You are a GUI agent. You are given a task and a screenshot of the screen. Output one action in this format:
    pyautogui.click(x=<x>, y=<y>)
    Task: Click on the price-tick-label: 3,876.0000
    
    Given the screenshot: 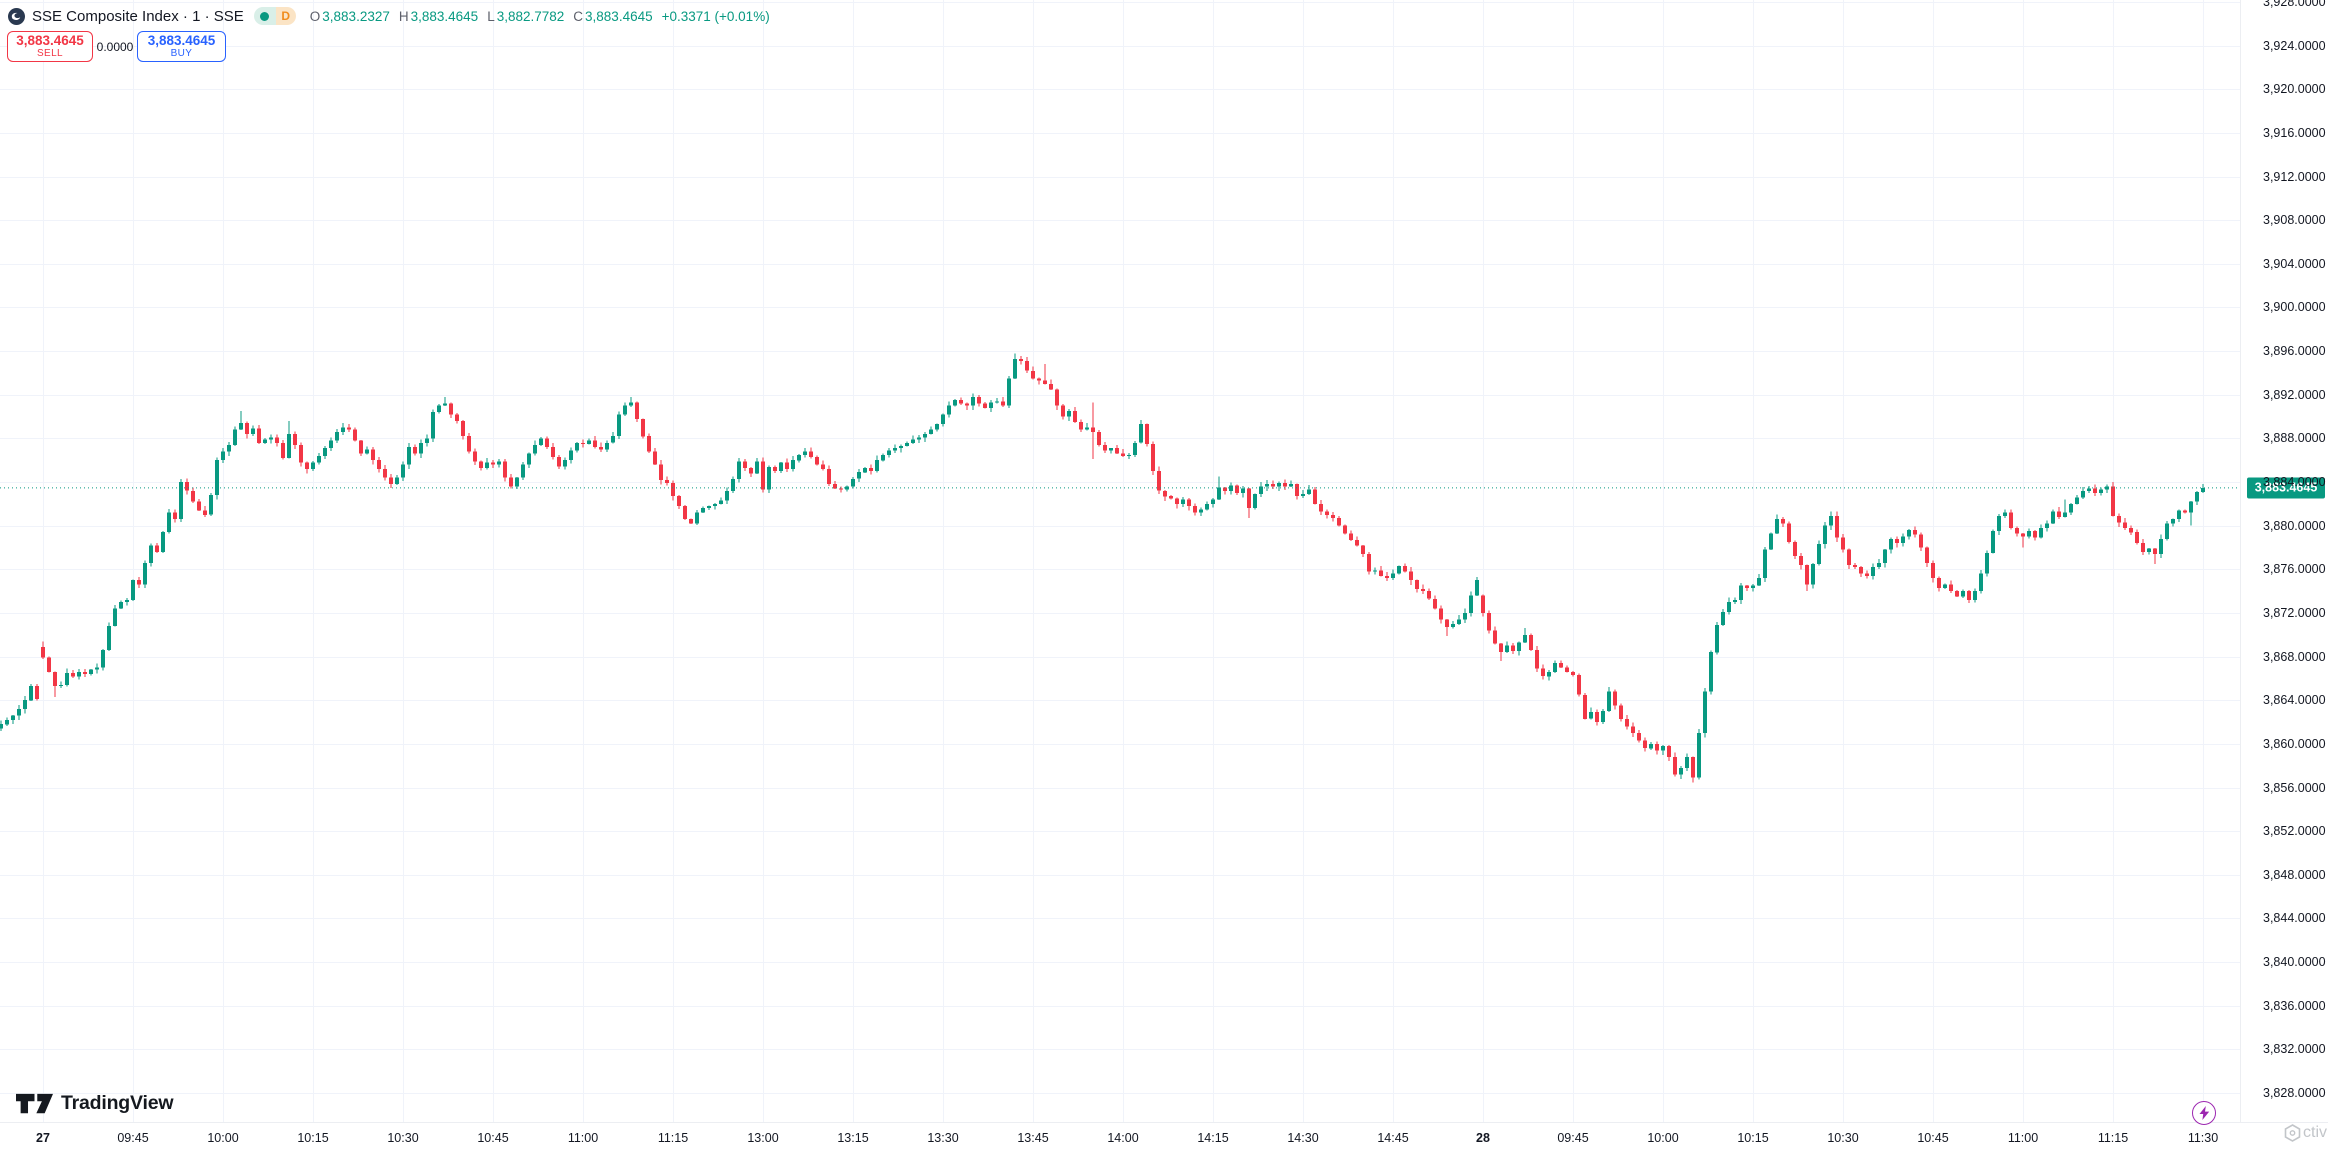 What is the action you would take?
    pyautogui.click(x=2294, y=569)
    